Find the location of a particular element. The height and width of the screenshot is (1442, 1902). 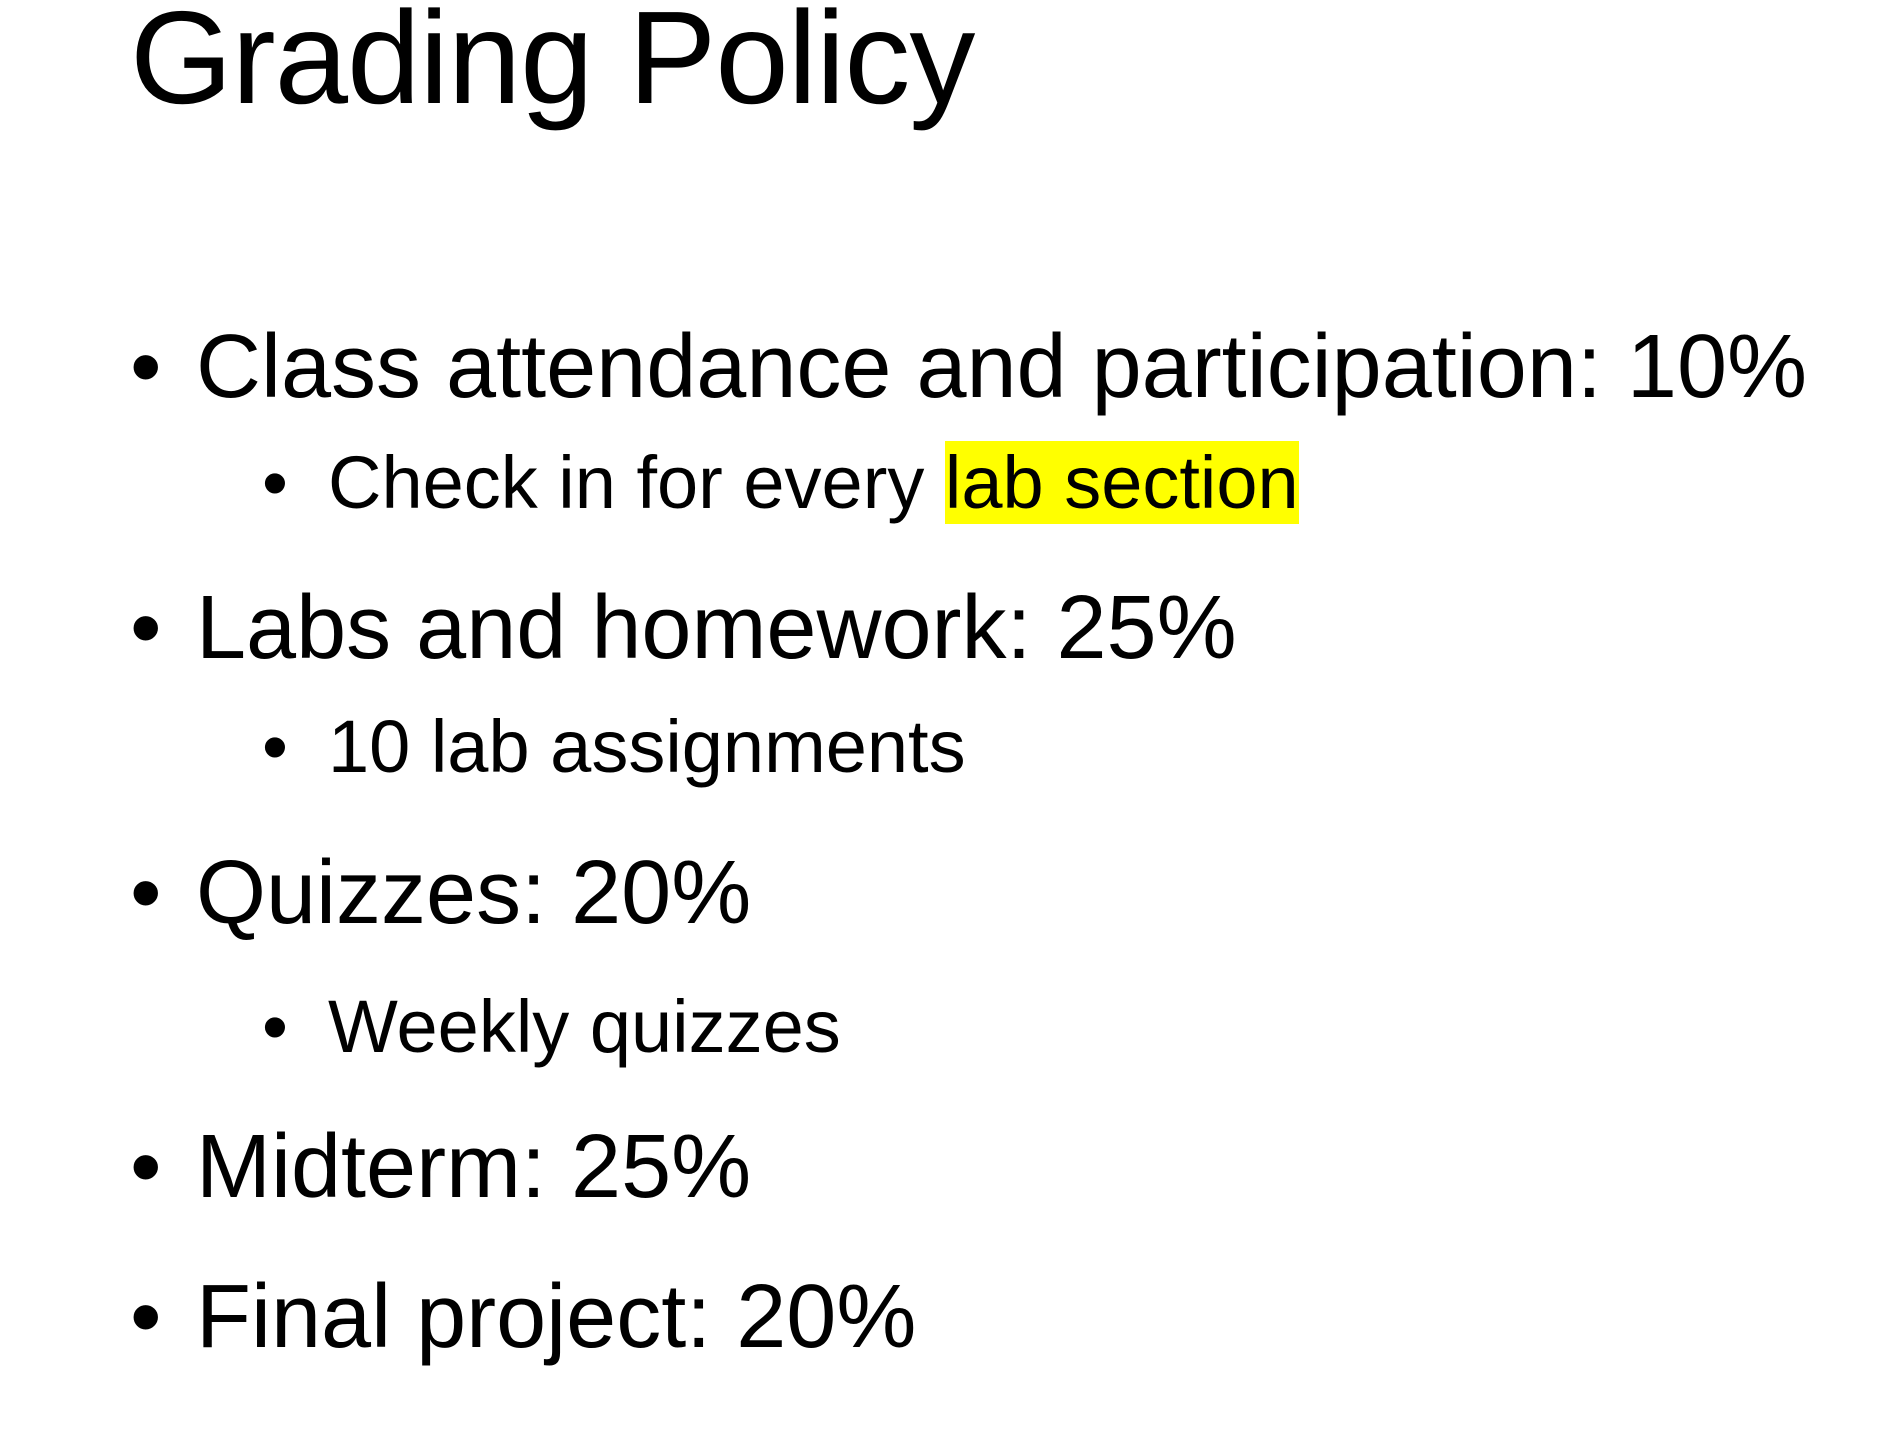

bullet-text: Quizzes: 20% is located at coordinates (474, 893).